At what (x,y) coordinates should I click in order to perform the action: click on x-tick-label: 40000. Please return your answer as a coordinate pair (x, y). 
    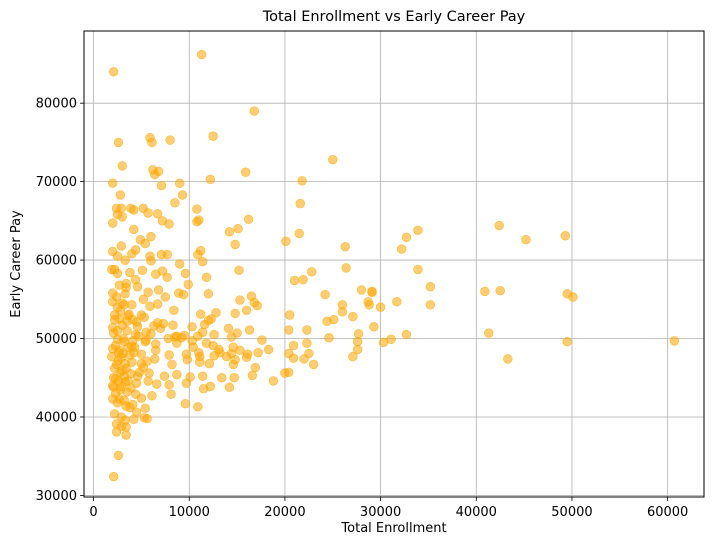
    Looking at the image, I should click on (476, 512).